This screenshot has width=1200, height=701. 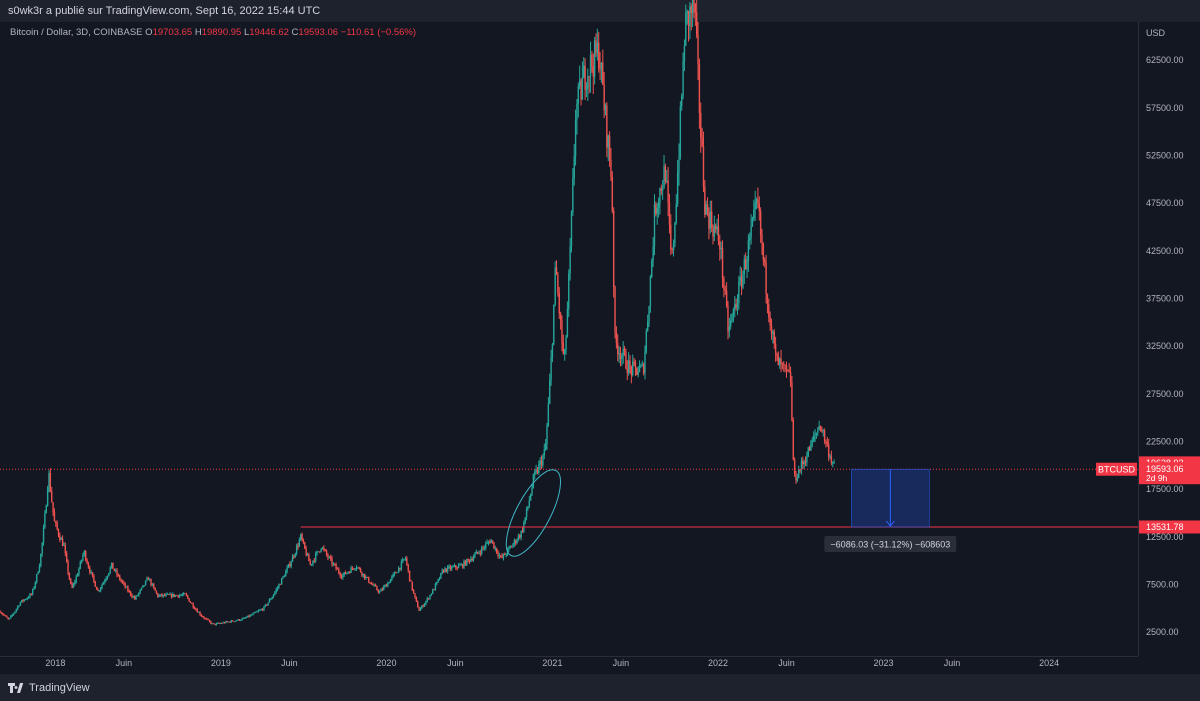 I want to click on measure-arrow-head, so click(x=890, y=523).